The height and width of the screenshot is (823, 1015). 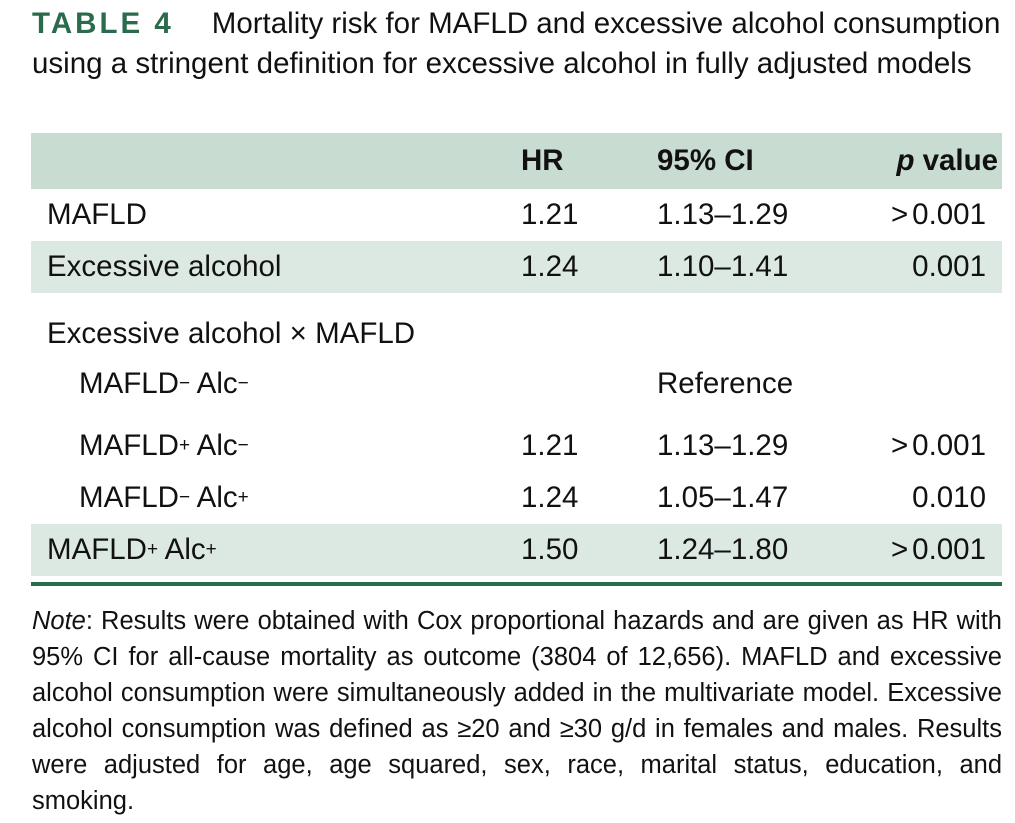 I want to click on table-label: TABLE 4, so click(x=103, y=23).